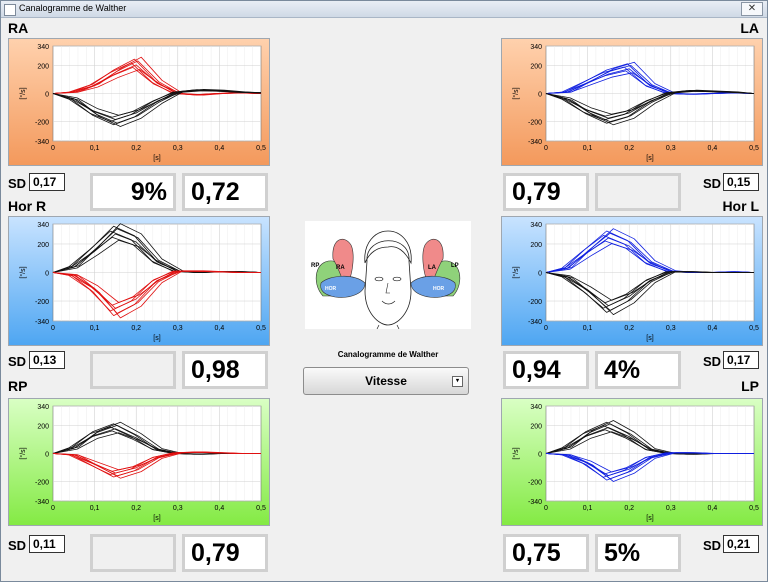 The height and width of the screenshot is (582, 768). I want to click on face-shape, so click(388, 283).